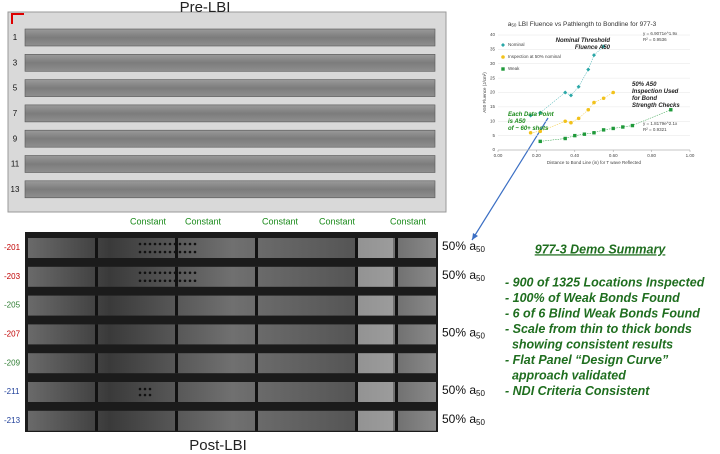 The image size is (720, 454). I want to click on strip-label: 1, so click(15, 37).